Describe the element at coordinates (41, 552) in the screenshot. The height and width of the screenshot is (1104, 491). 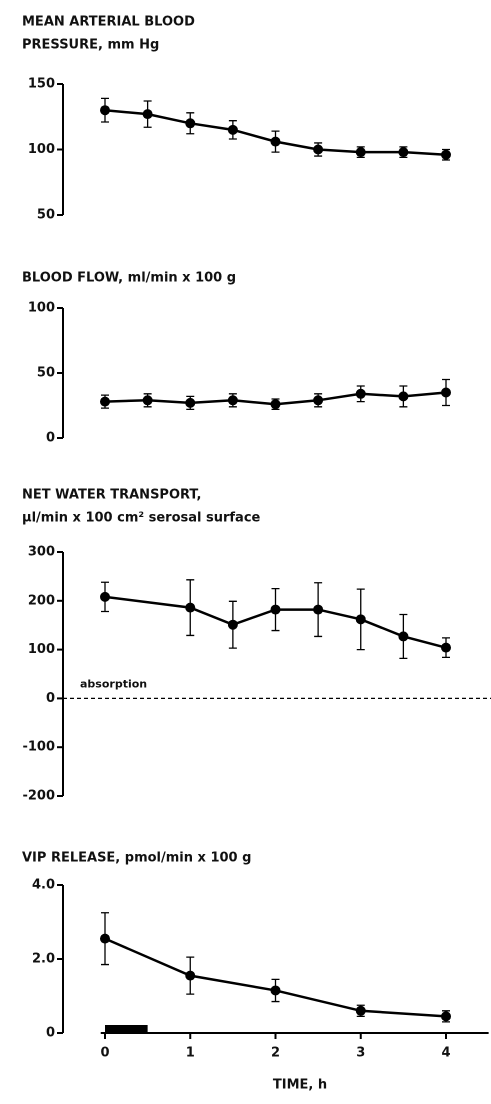
I see `y-tick-label: 300` at that location.